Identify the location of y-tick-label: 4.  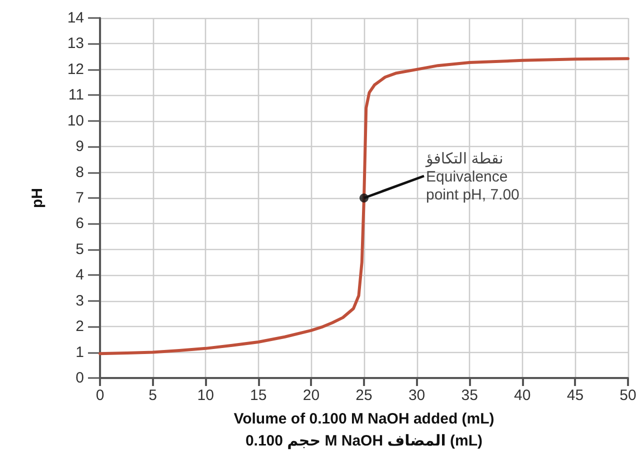
(80, 275).